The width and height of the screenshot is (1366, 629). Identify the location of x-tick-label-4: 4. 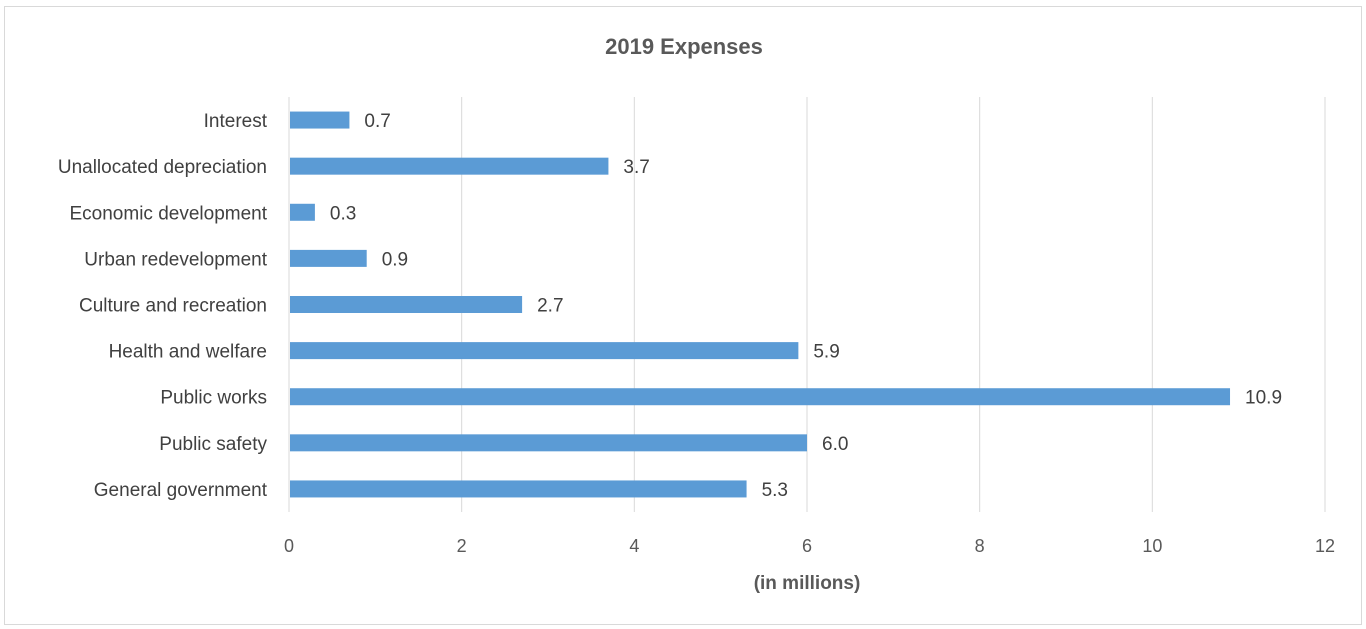
(634, 546).